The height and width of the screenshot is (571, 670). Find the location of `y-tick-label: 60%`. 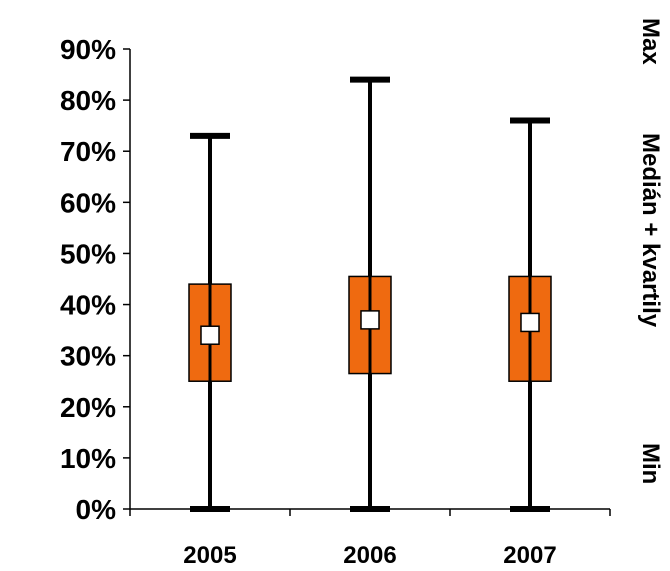

y-tick-label: 60% is located at coordinates (88, 202).